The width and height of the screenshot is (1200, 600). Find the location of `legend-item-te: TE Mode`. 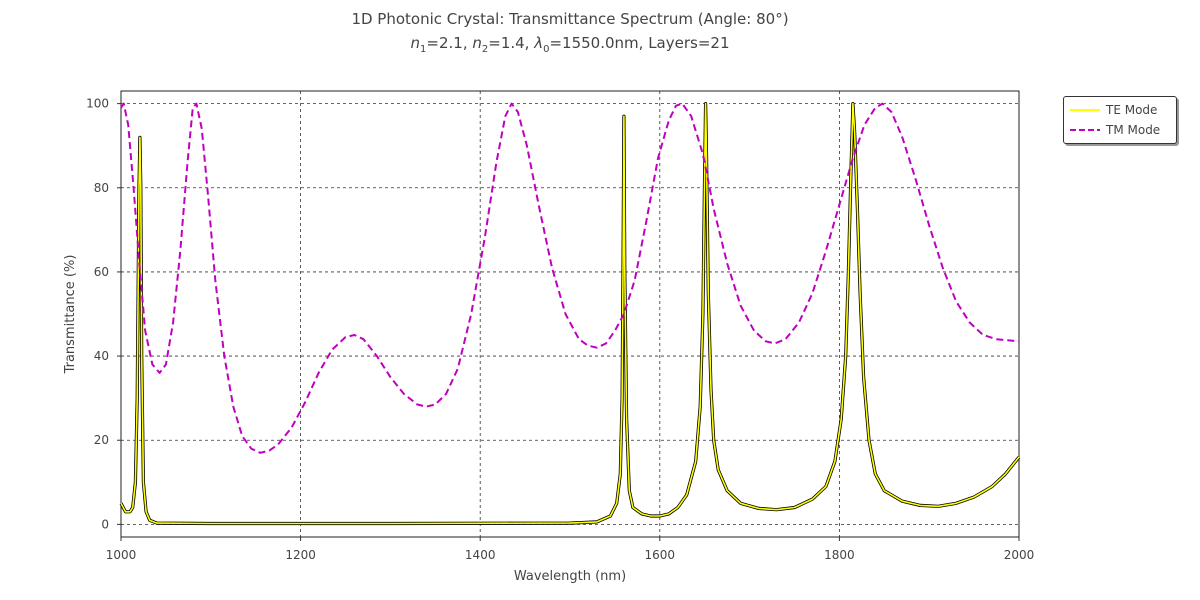

legend-item-te: TE Mode is located at coordinates (1113, 110).